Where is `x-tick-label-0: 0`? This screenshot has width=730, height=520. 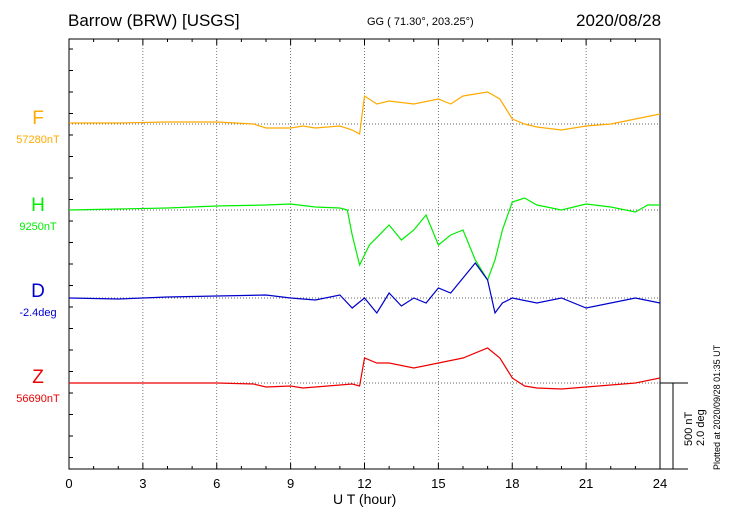 x-tick-label-0: 0 is located at coordinates (68, 483).